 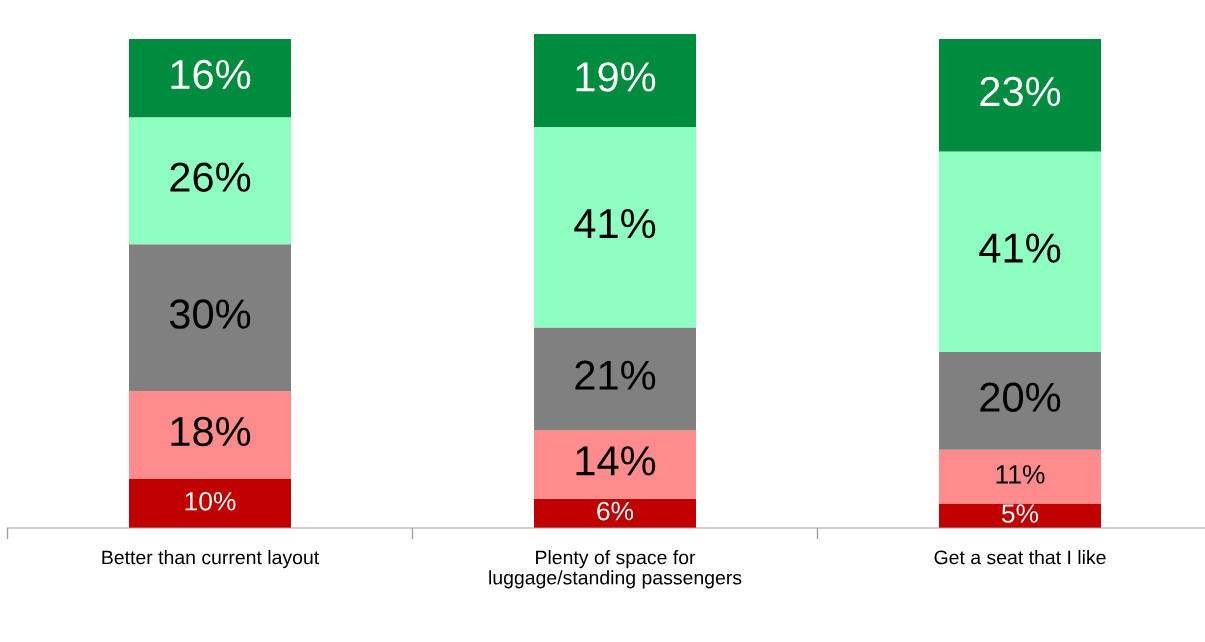 What do you see at coordinates (211, 74) in the screenshot?
I see `data-label: 16%` at bounding box center [211, 74].